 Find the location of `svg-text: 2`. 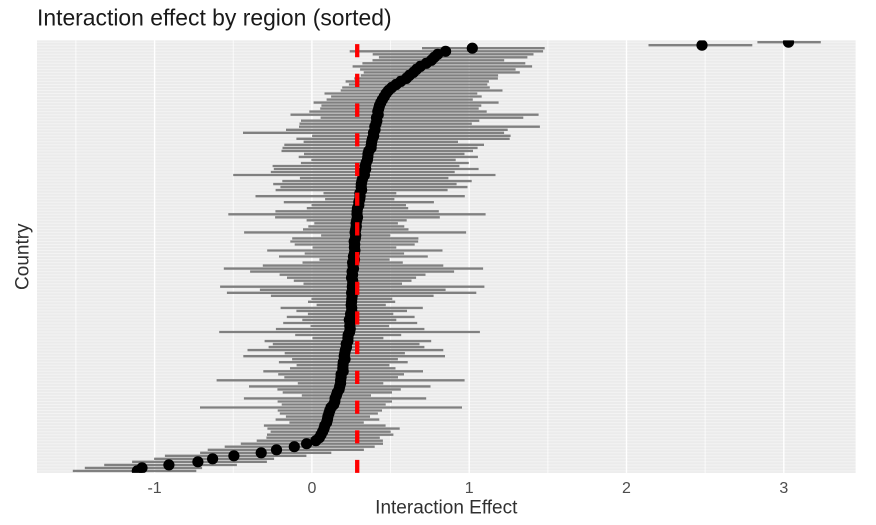

svg-text: 2 is located at coordinates (626, 488).